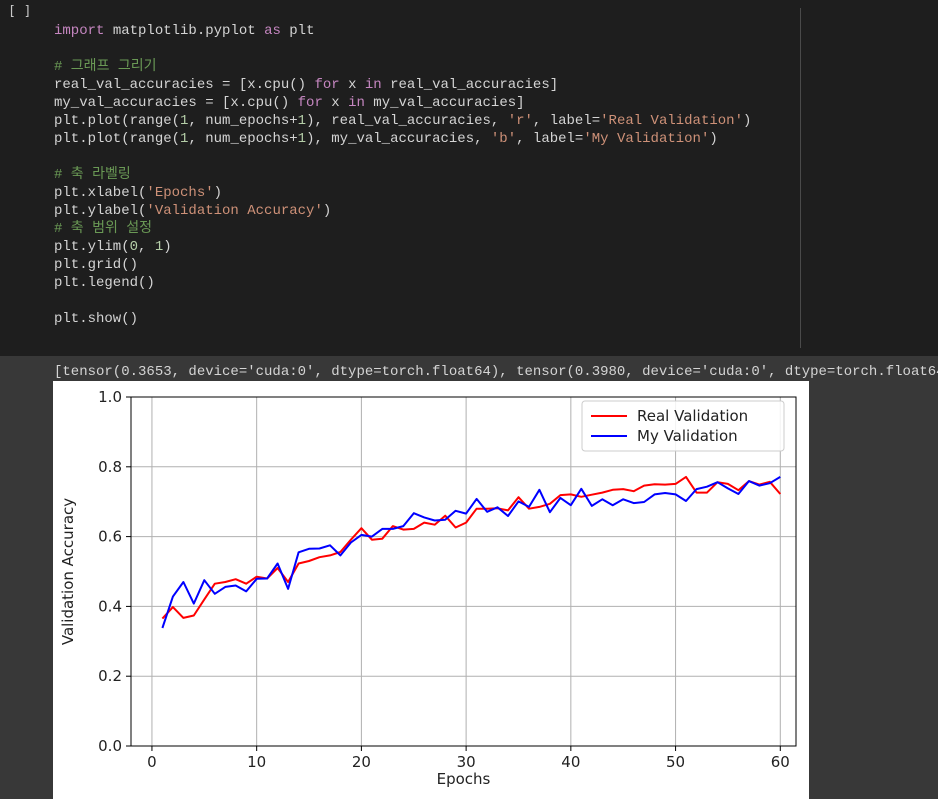  What do you see at coordinates (100, 193) in the screenshot?
I see `code-token: plt.xlabel(` at bounding box center [100, 193].